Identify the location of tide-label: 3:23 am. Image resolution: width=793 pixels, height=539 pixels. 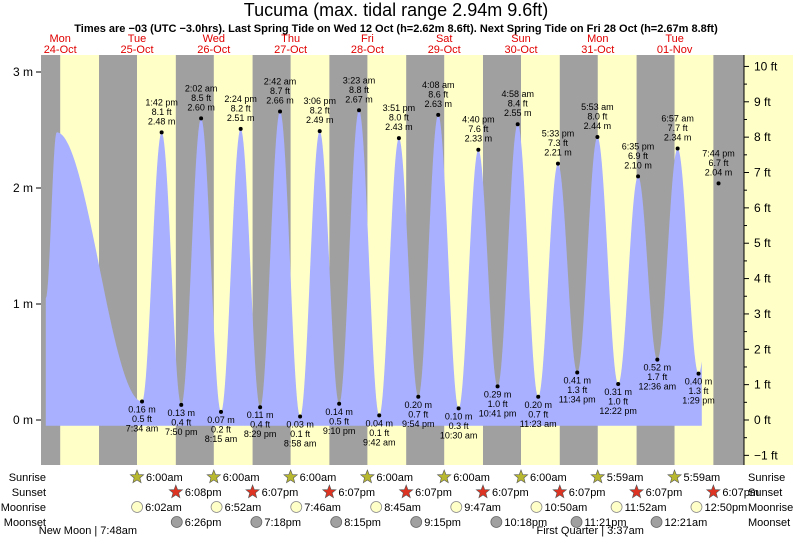
(359, 80).